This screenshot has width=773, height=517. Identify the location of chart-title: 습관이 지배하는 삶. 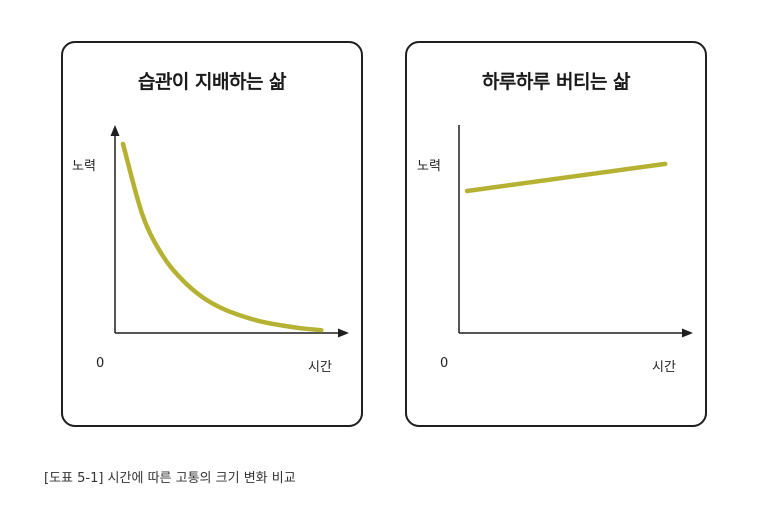
(212, 82).